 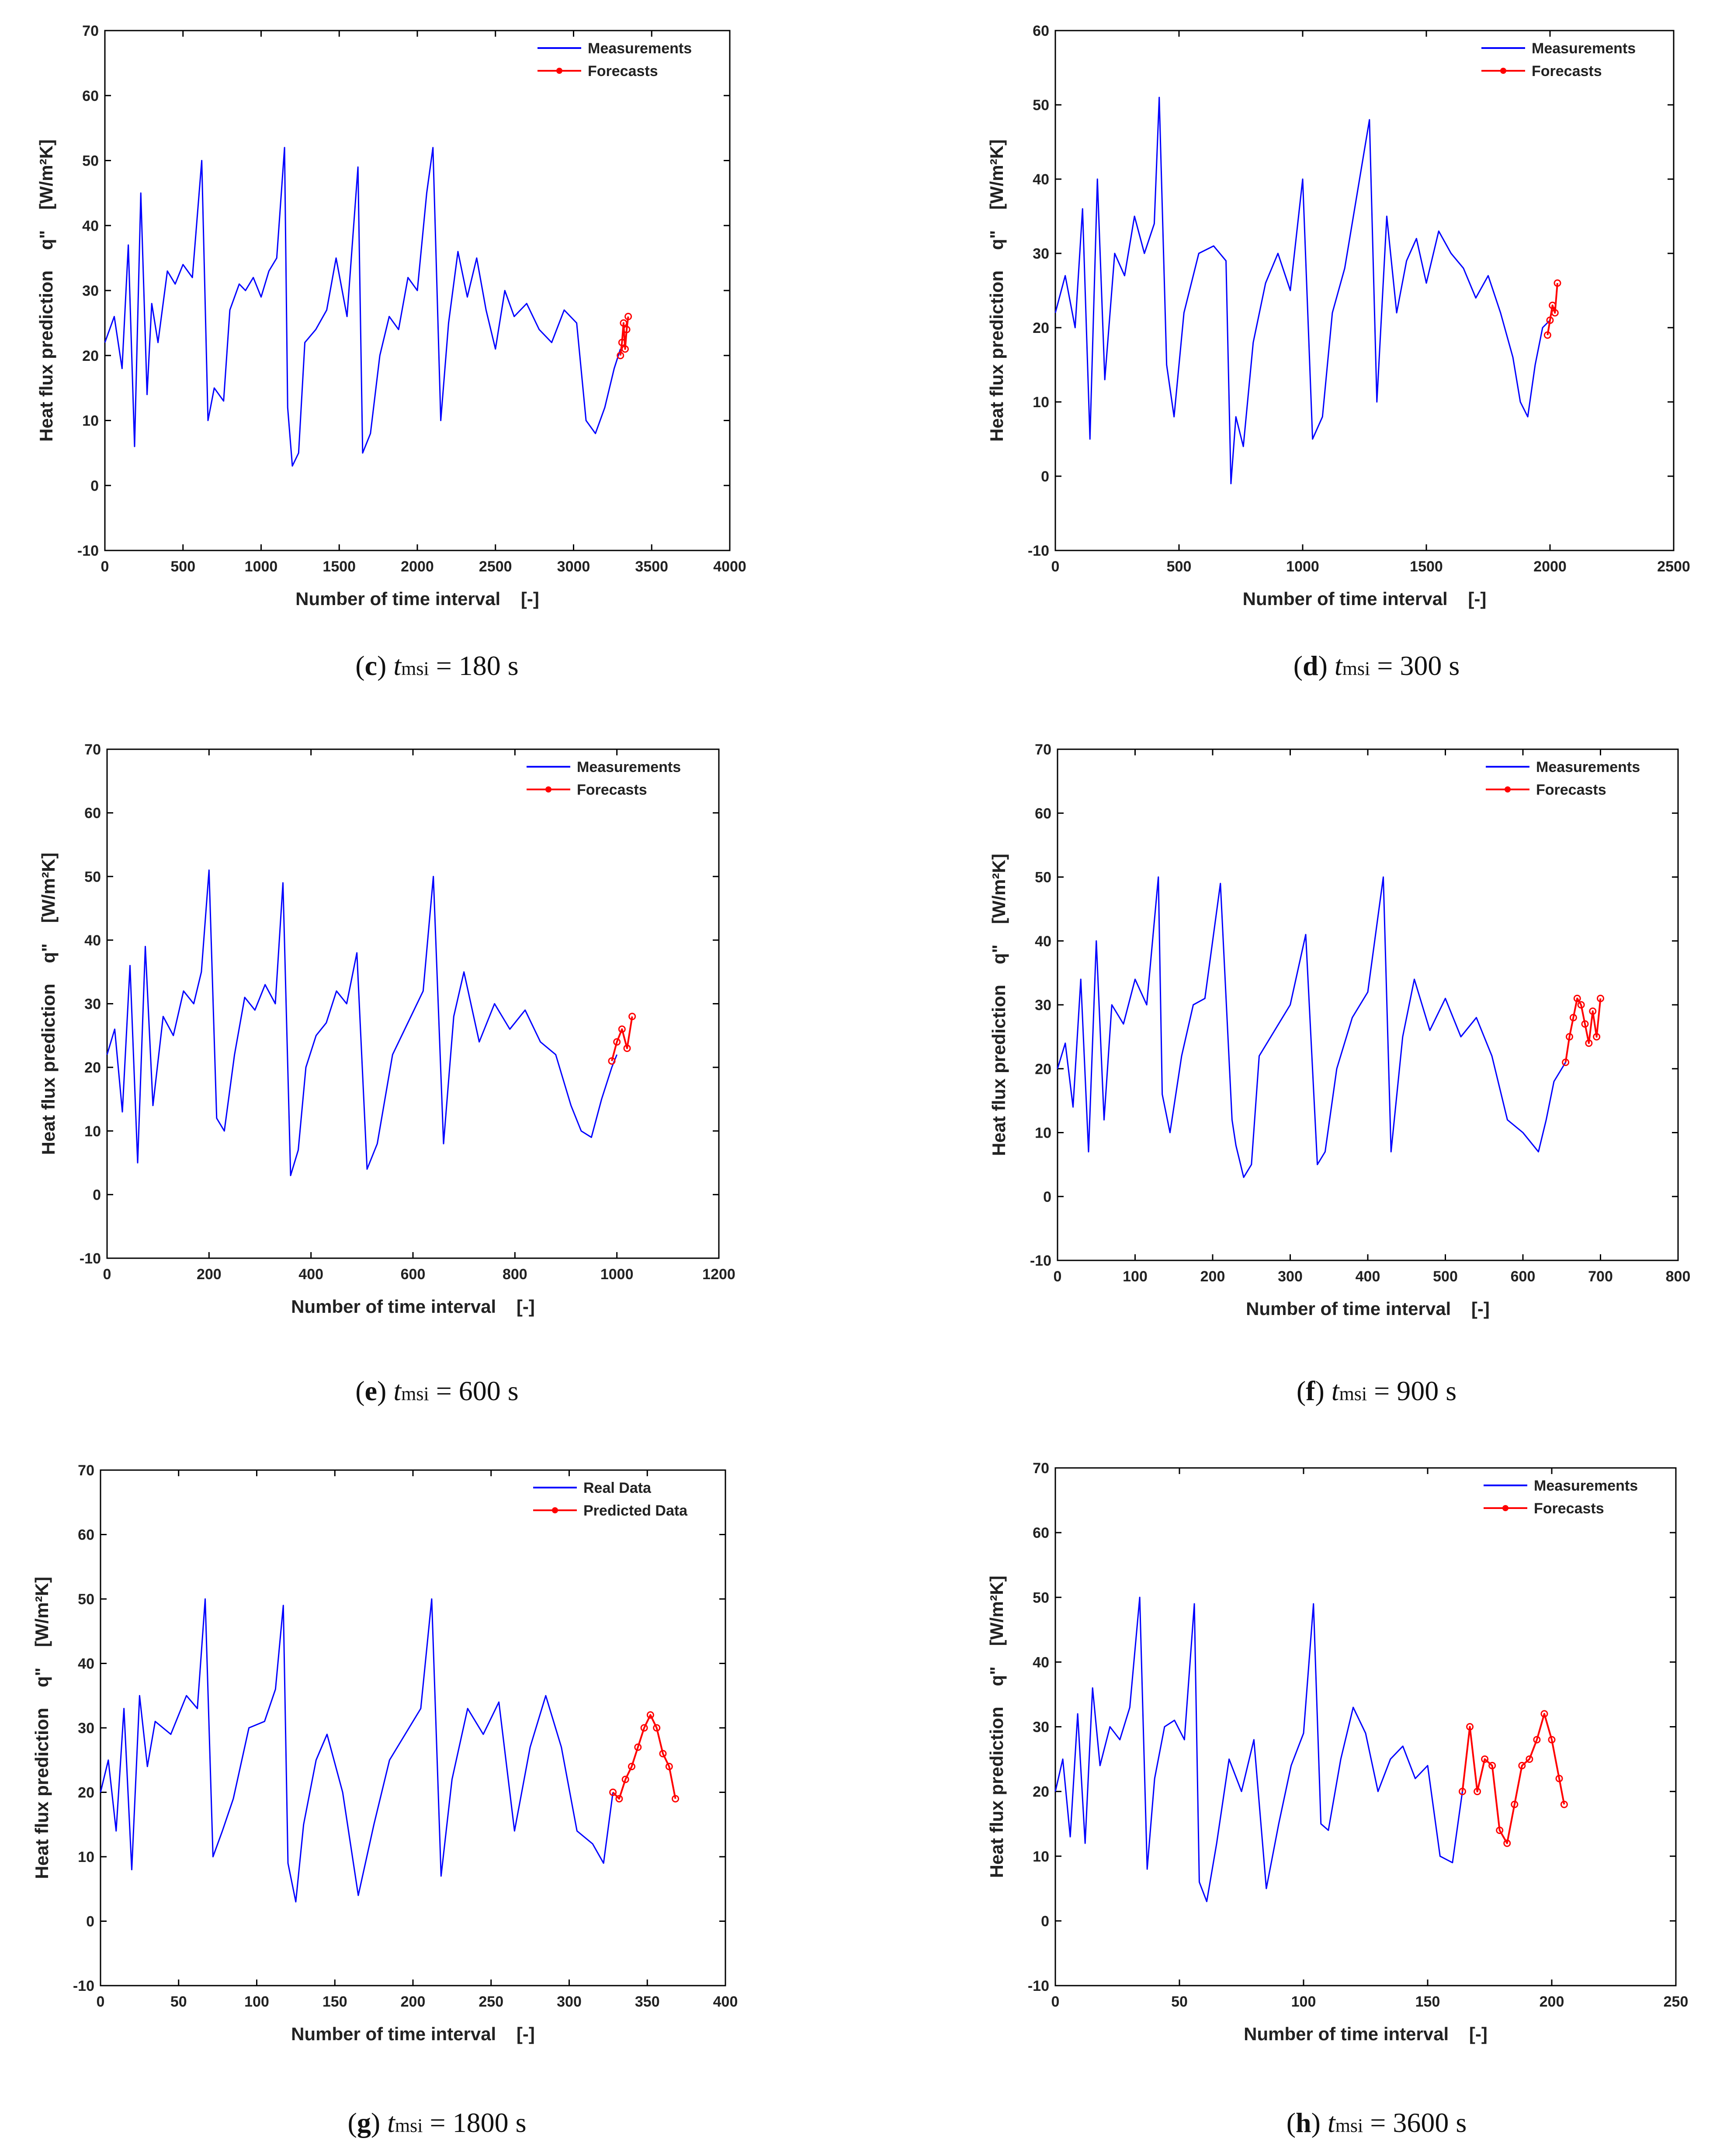 I want to click on caption-letter: f, so click(x=1310, y=1390).